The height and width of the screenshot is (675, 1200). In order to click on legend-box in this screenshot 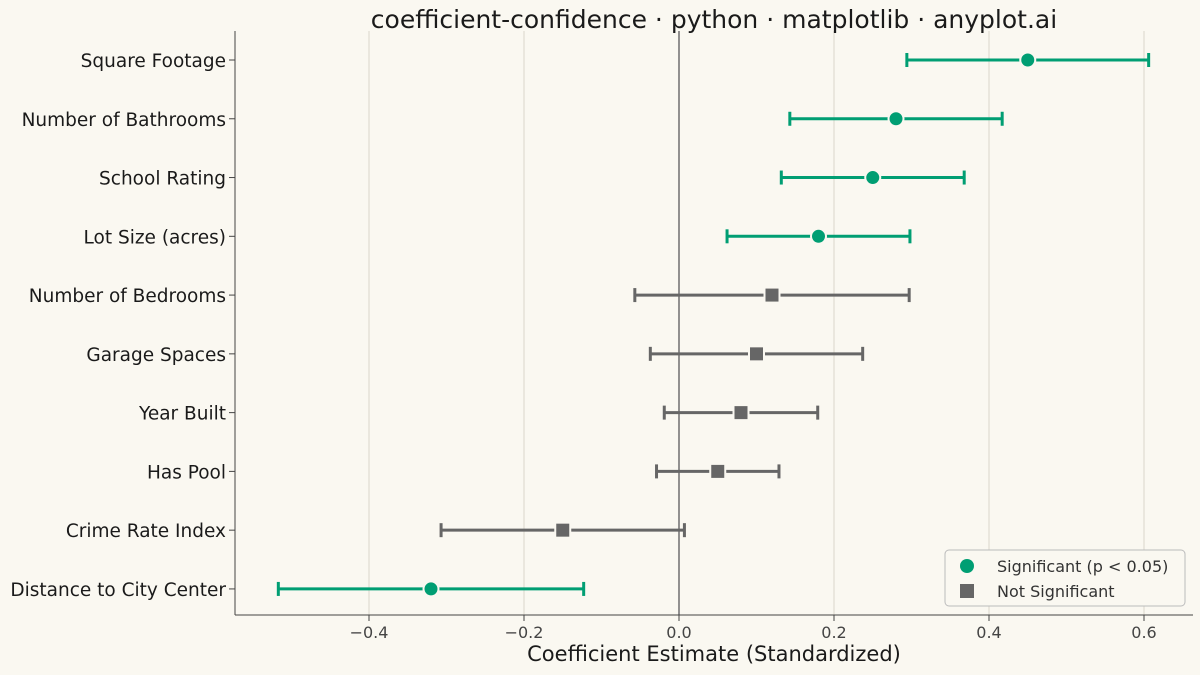, I will do `click(1065, 578)`.